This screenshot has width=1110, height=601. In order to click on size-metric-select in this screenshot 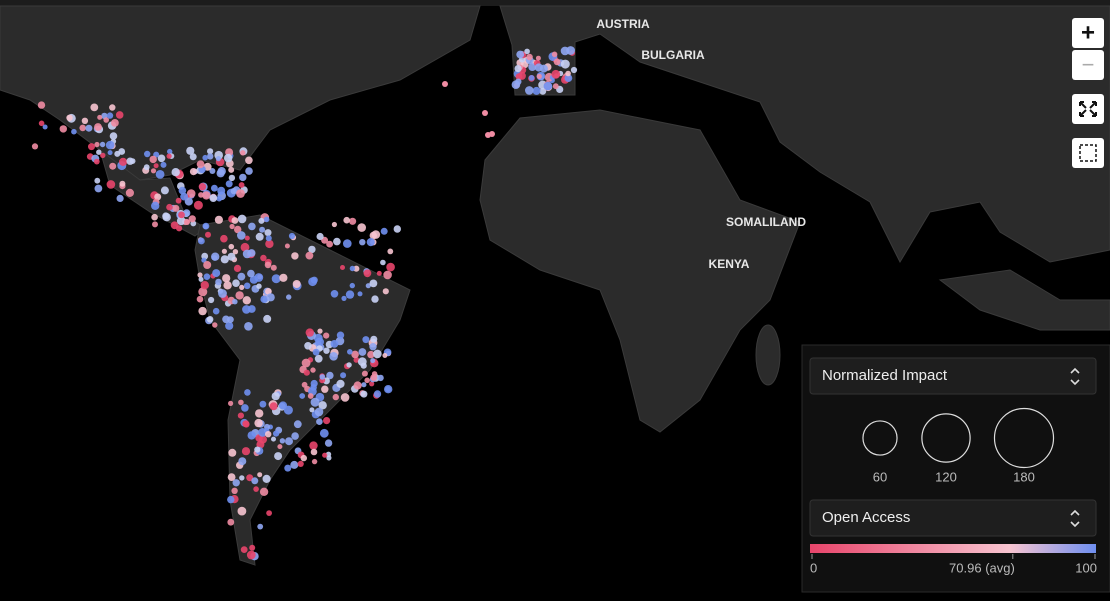, I will do `click(953, 376)`.